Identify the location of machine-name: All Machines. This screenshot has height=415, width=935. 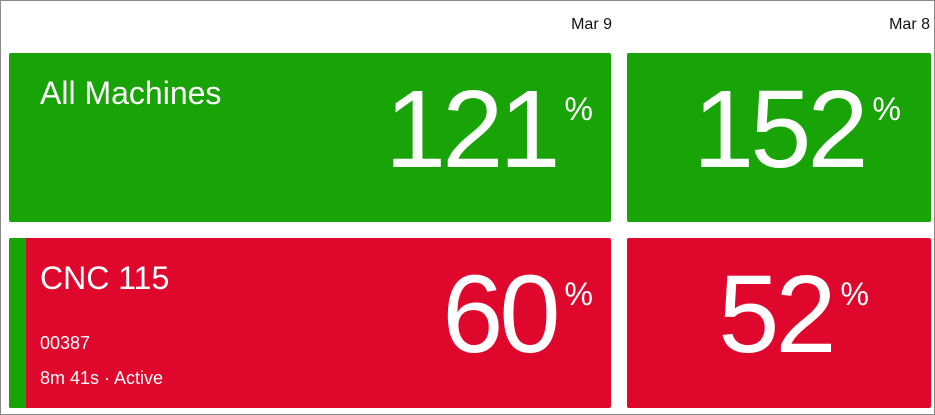
(131, 93).